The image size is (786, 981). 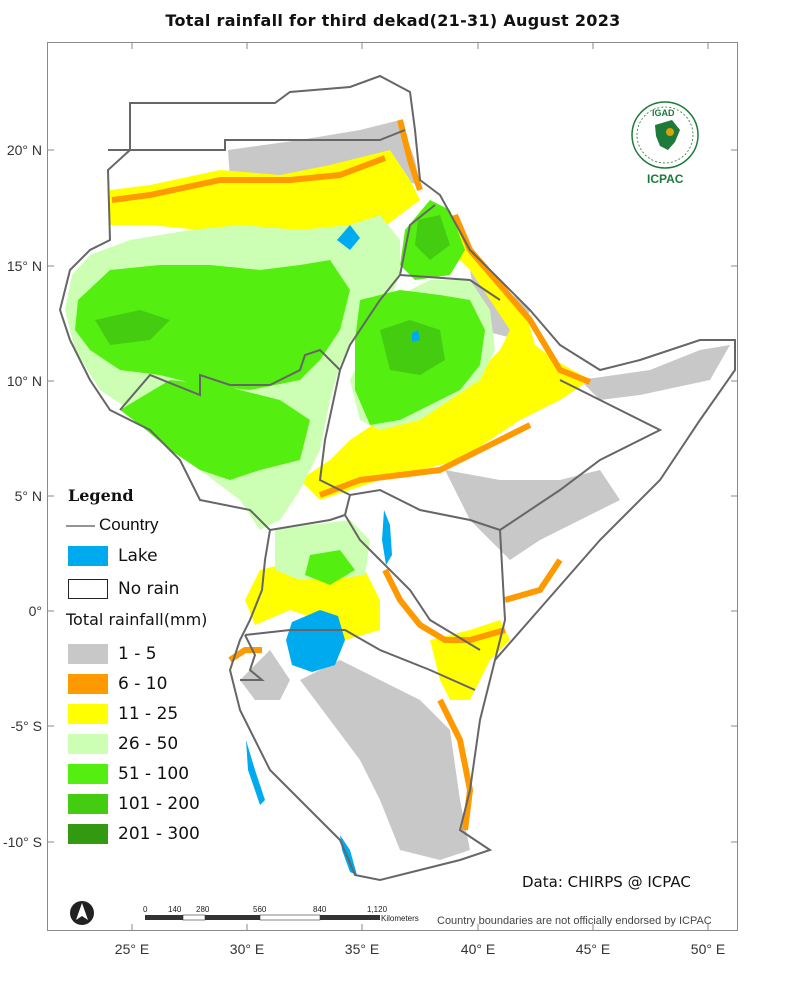 What do you see at coordinates (24, 381) in the screenshot?
I see `lat-label-10n: 10° N` at bounding box center [24, 381].